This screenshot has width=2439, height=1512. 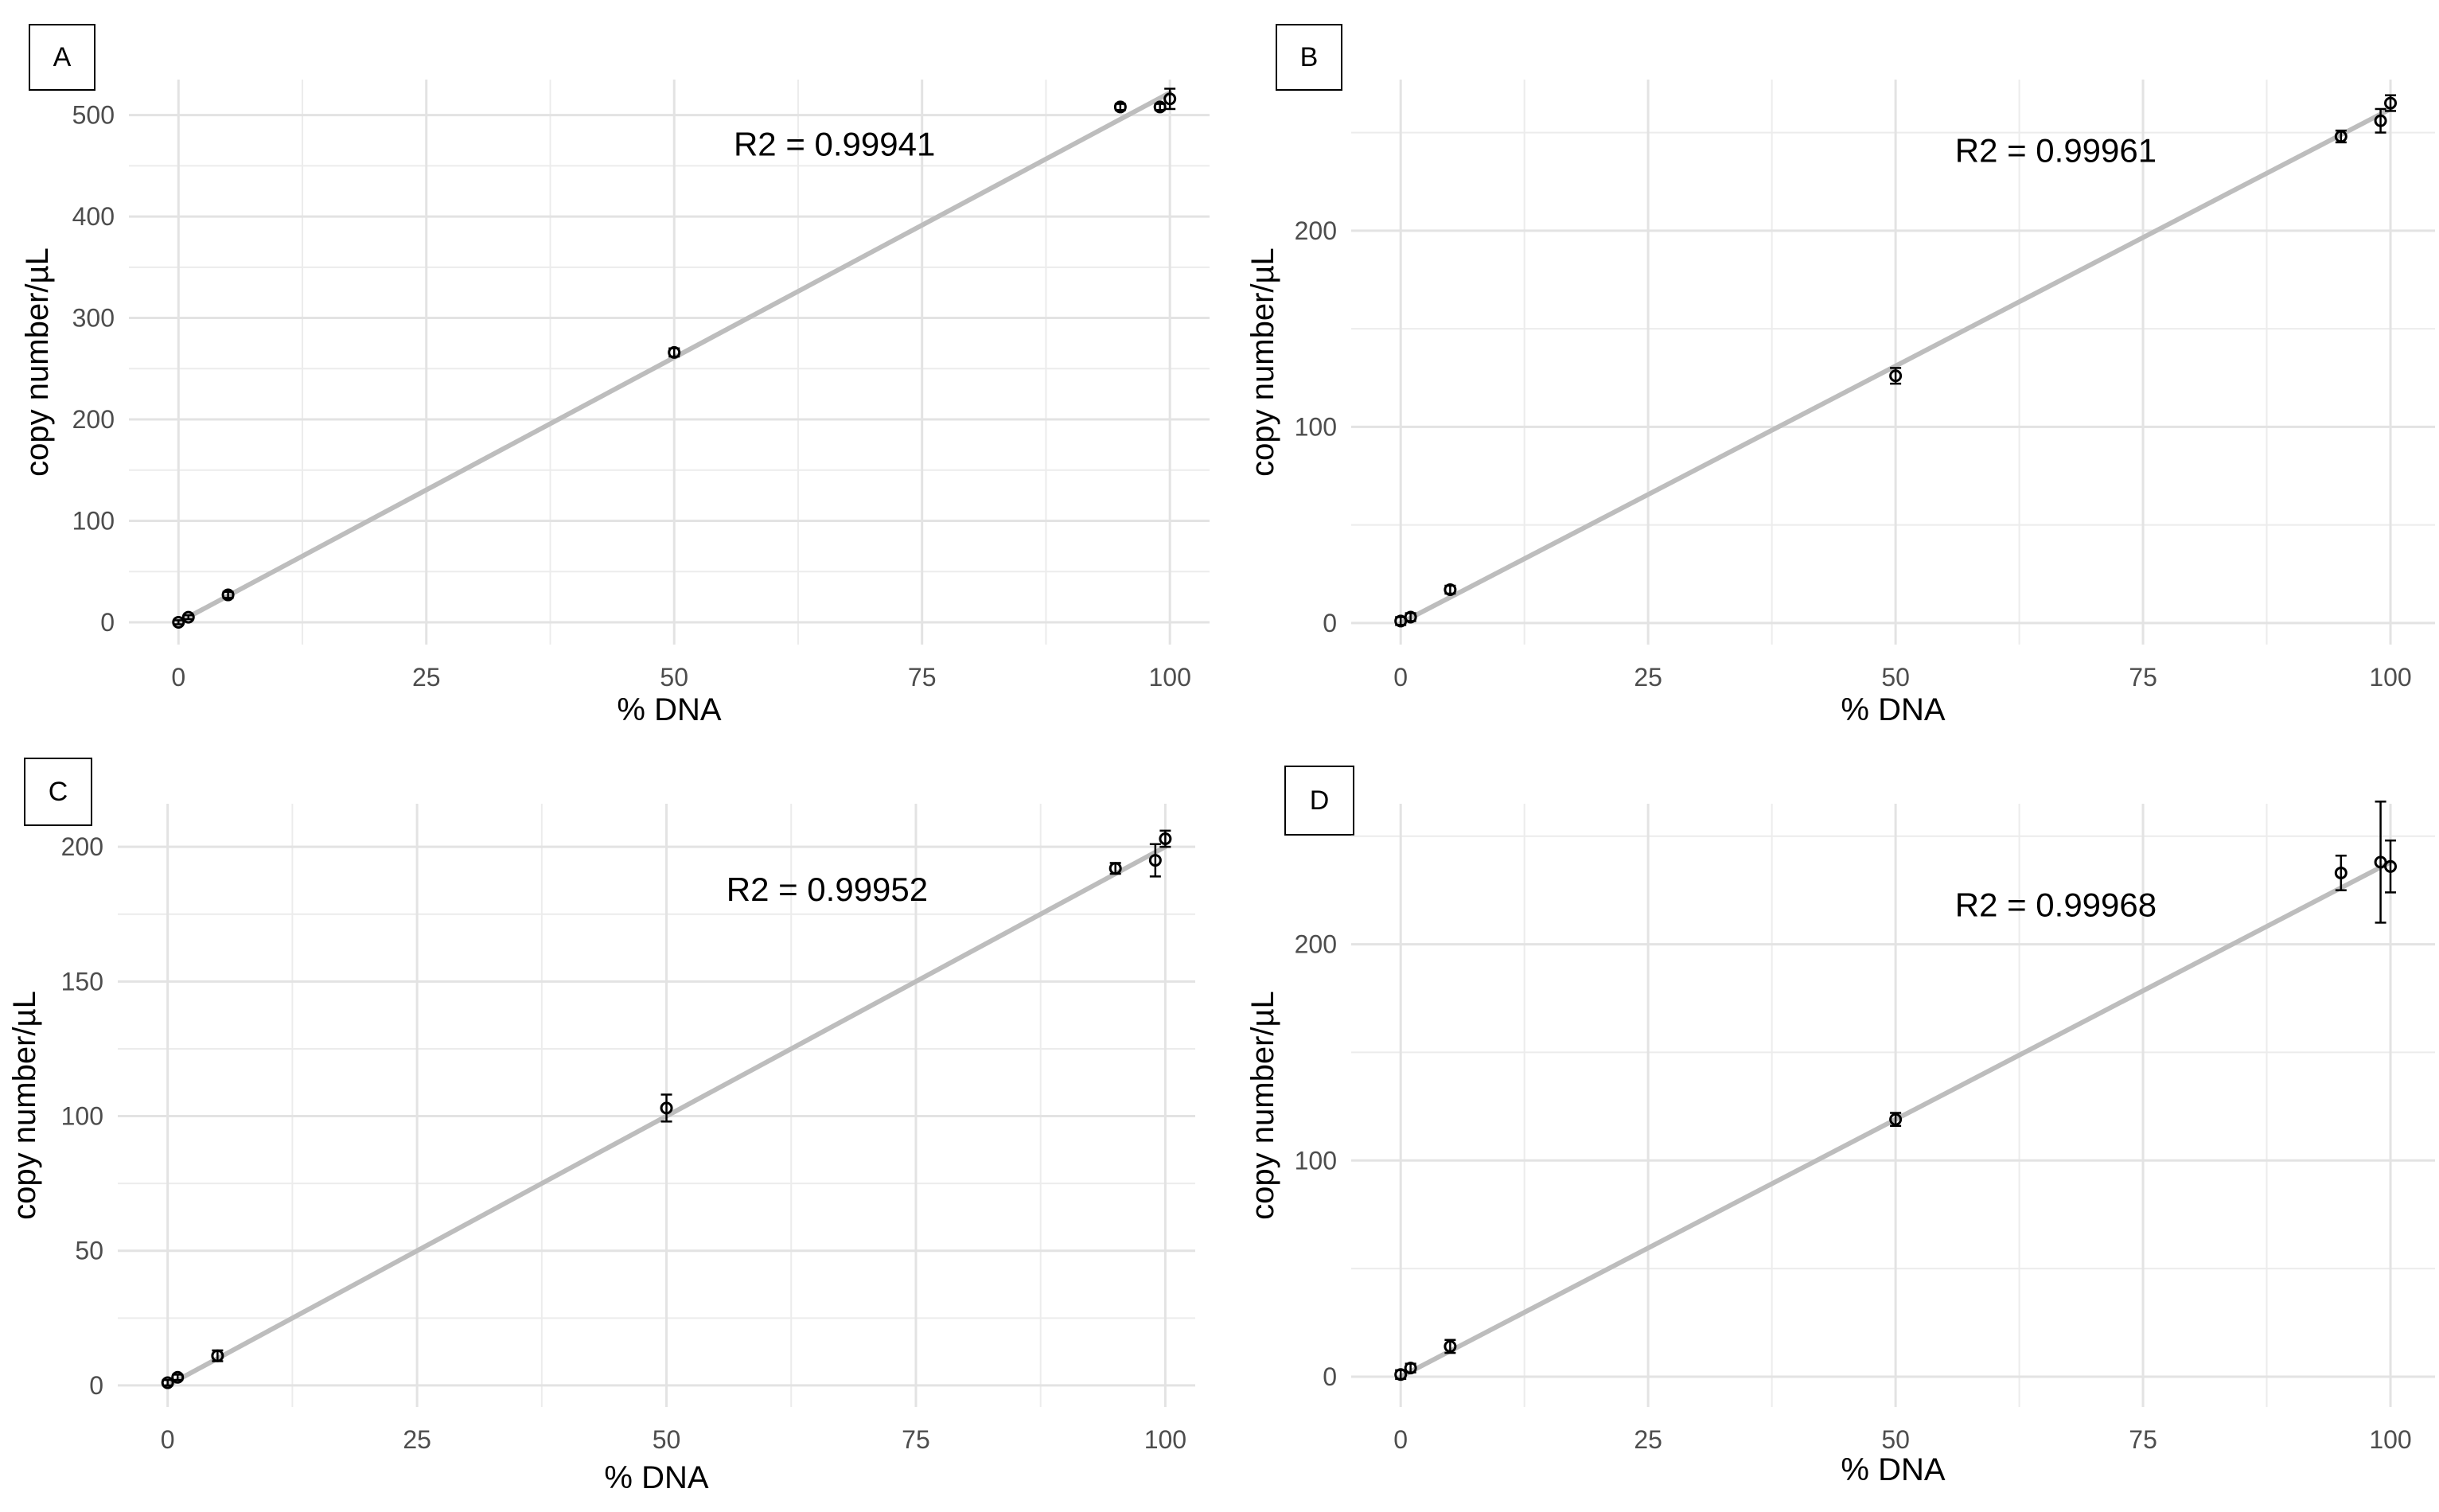 What do you see at coordinates (82, 846) in the screenshot?
I see `y-tick-label: 200` at bounding box center [82, 846].